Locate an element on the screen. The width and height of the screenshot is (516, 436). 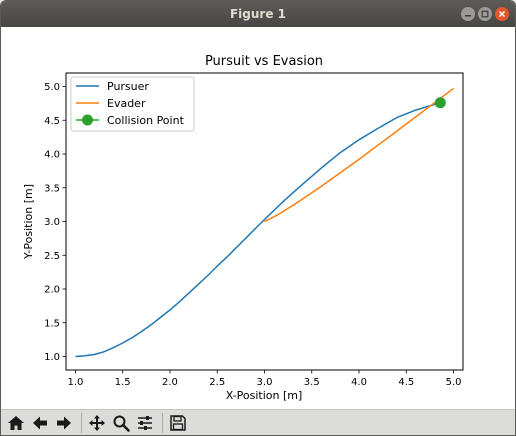
x-tick-label: 5.0 is located at coordinates (454, 382).